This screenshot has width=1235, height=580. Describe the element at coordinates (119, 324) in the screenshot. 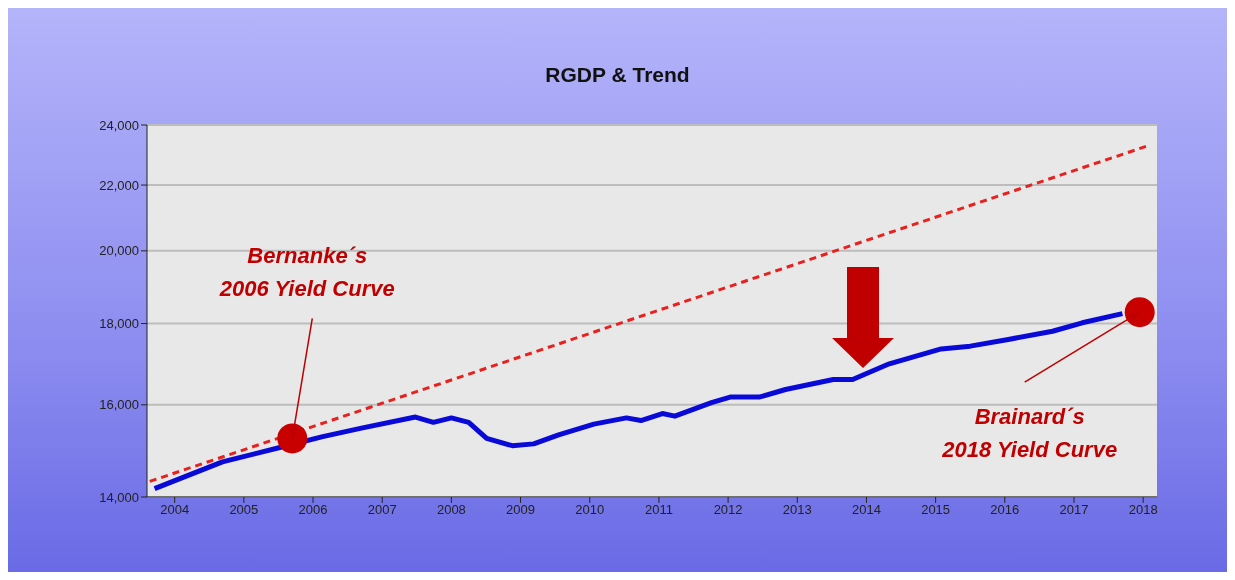

I see `y-tick-label: 18,000` at that location.